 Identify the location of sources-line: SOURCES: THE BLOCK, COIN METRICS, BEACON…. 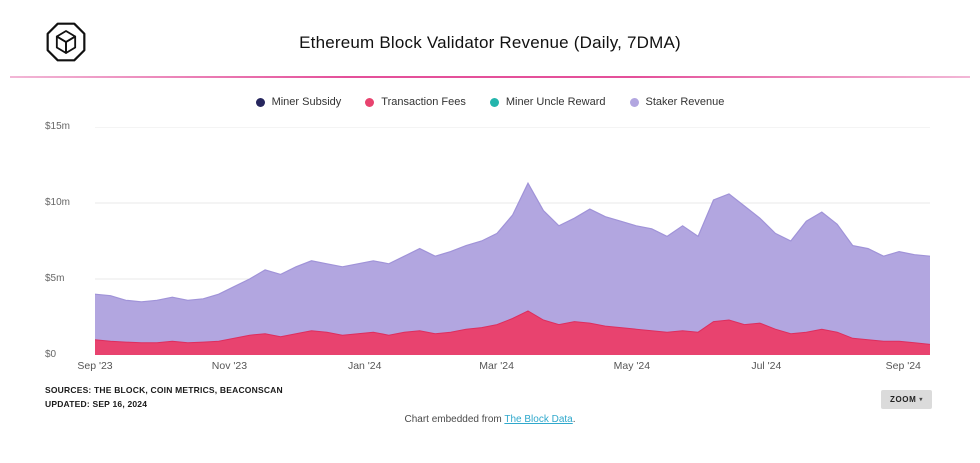
(164, 390).